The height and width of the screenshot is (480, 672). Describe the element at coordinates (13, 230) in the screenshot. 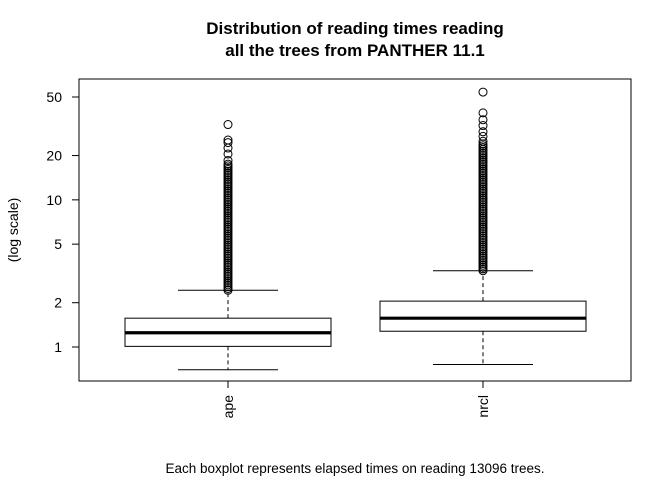

I see `y-axis-label: (log scale)` at that location.